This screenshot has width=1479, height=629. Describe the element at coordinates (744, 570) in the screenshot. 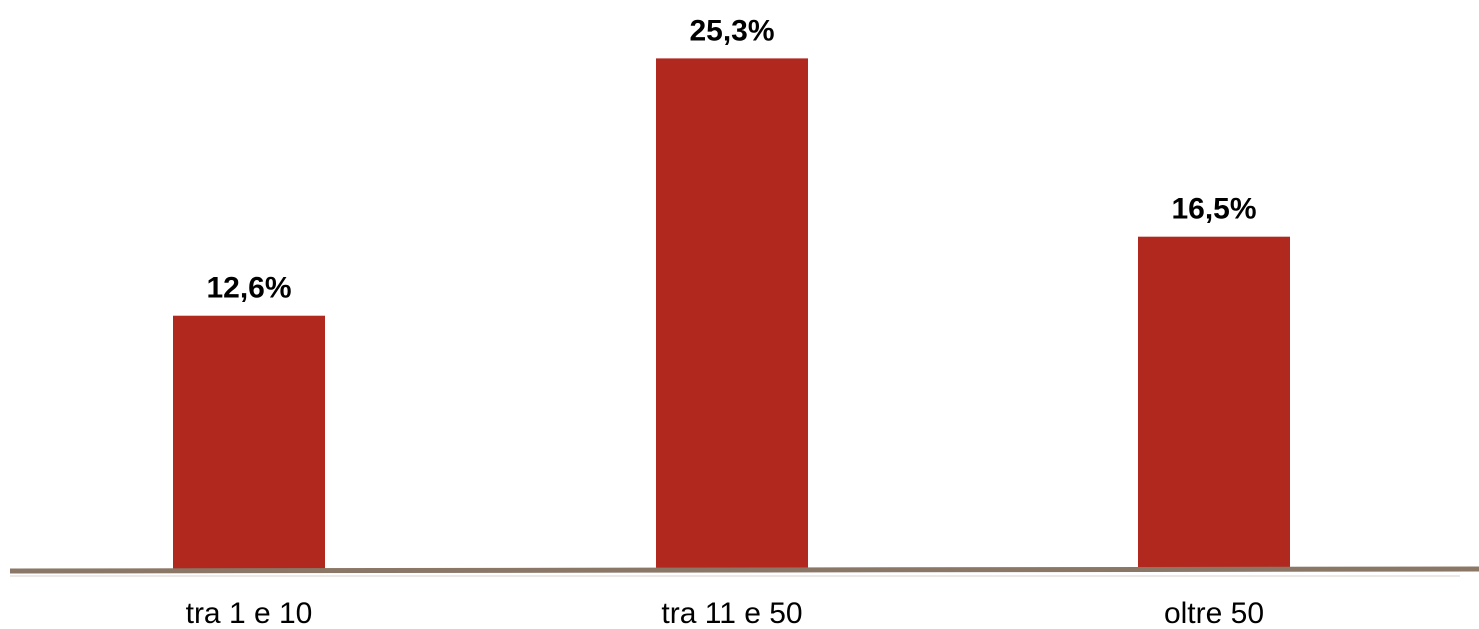

I see `x-axis-line` at that location.